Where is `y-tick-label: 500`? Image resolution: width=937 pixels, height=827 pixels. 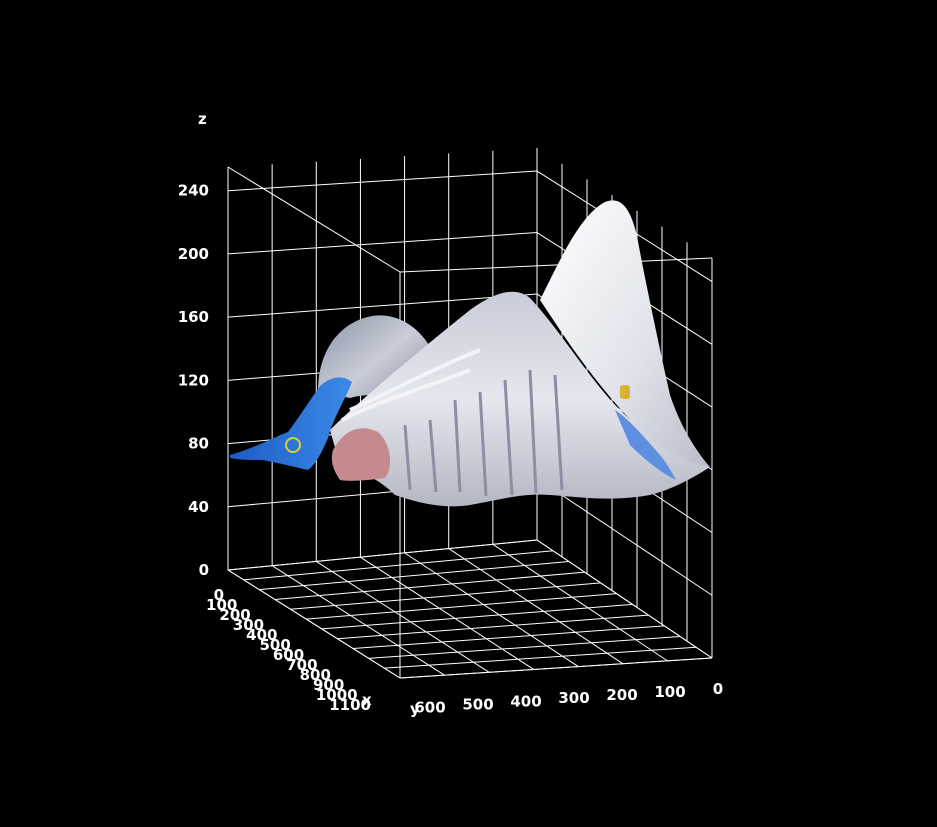 y-tick-label: 500 is located at coordinates (477, 704).